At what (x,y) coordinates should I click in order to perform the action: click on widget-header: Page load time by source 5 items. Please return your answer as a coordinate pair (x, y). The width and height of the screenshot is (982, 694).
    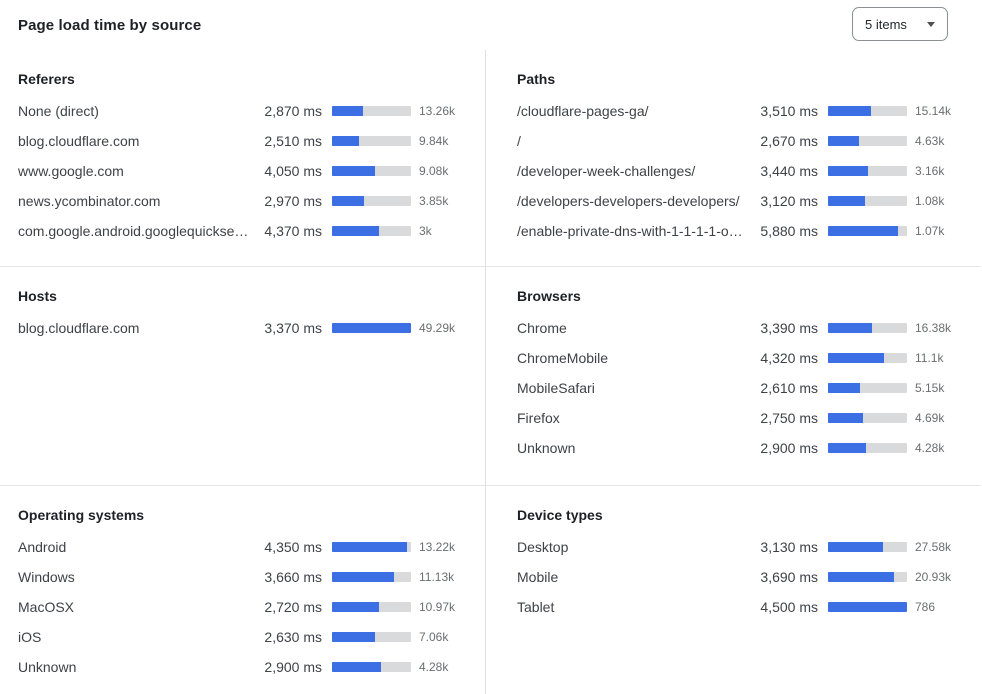
    Looking at the image, I should click on (491, 25).